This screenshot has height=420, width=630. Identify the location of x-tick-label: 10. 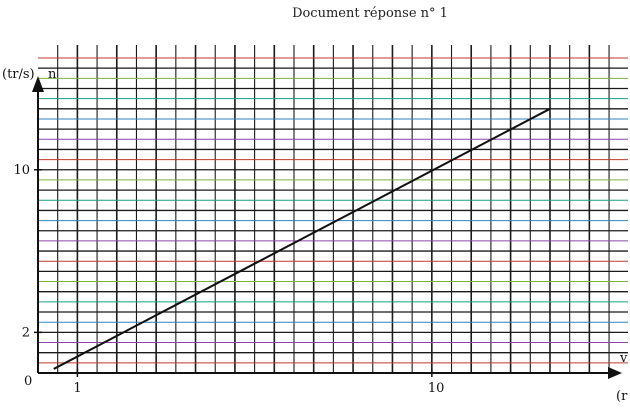
(436, 388).